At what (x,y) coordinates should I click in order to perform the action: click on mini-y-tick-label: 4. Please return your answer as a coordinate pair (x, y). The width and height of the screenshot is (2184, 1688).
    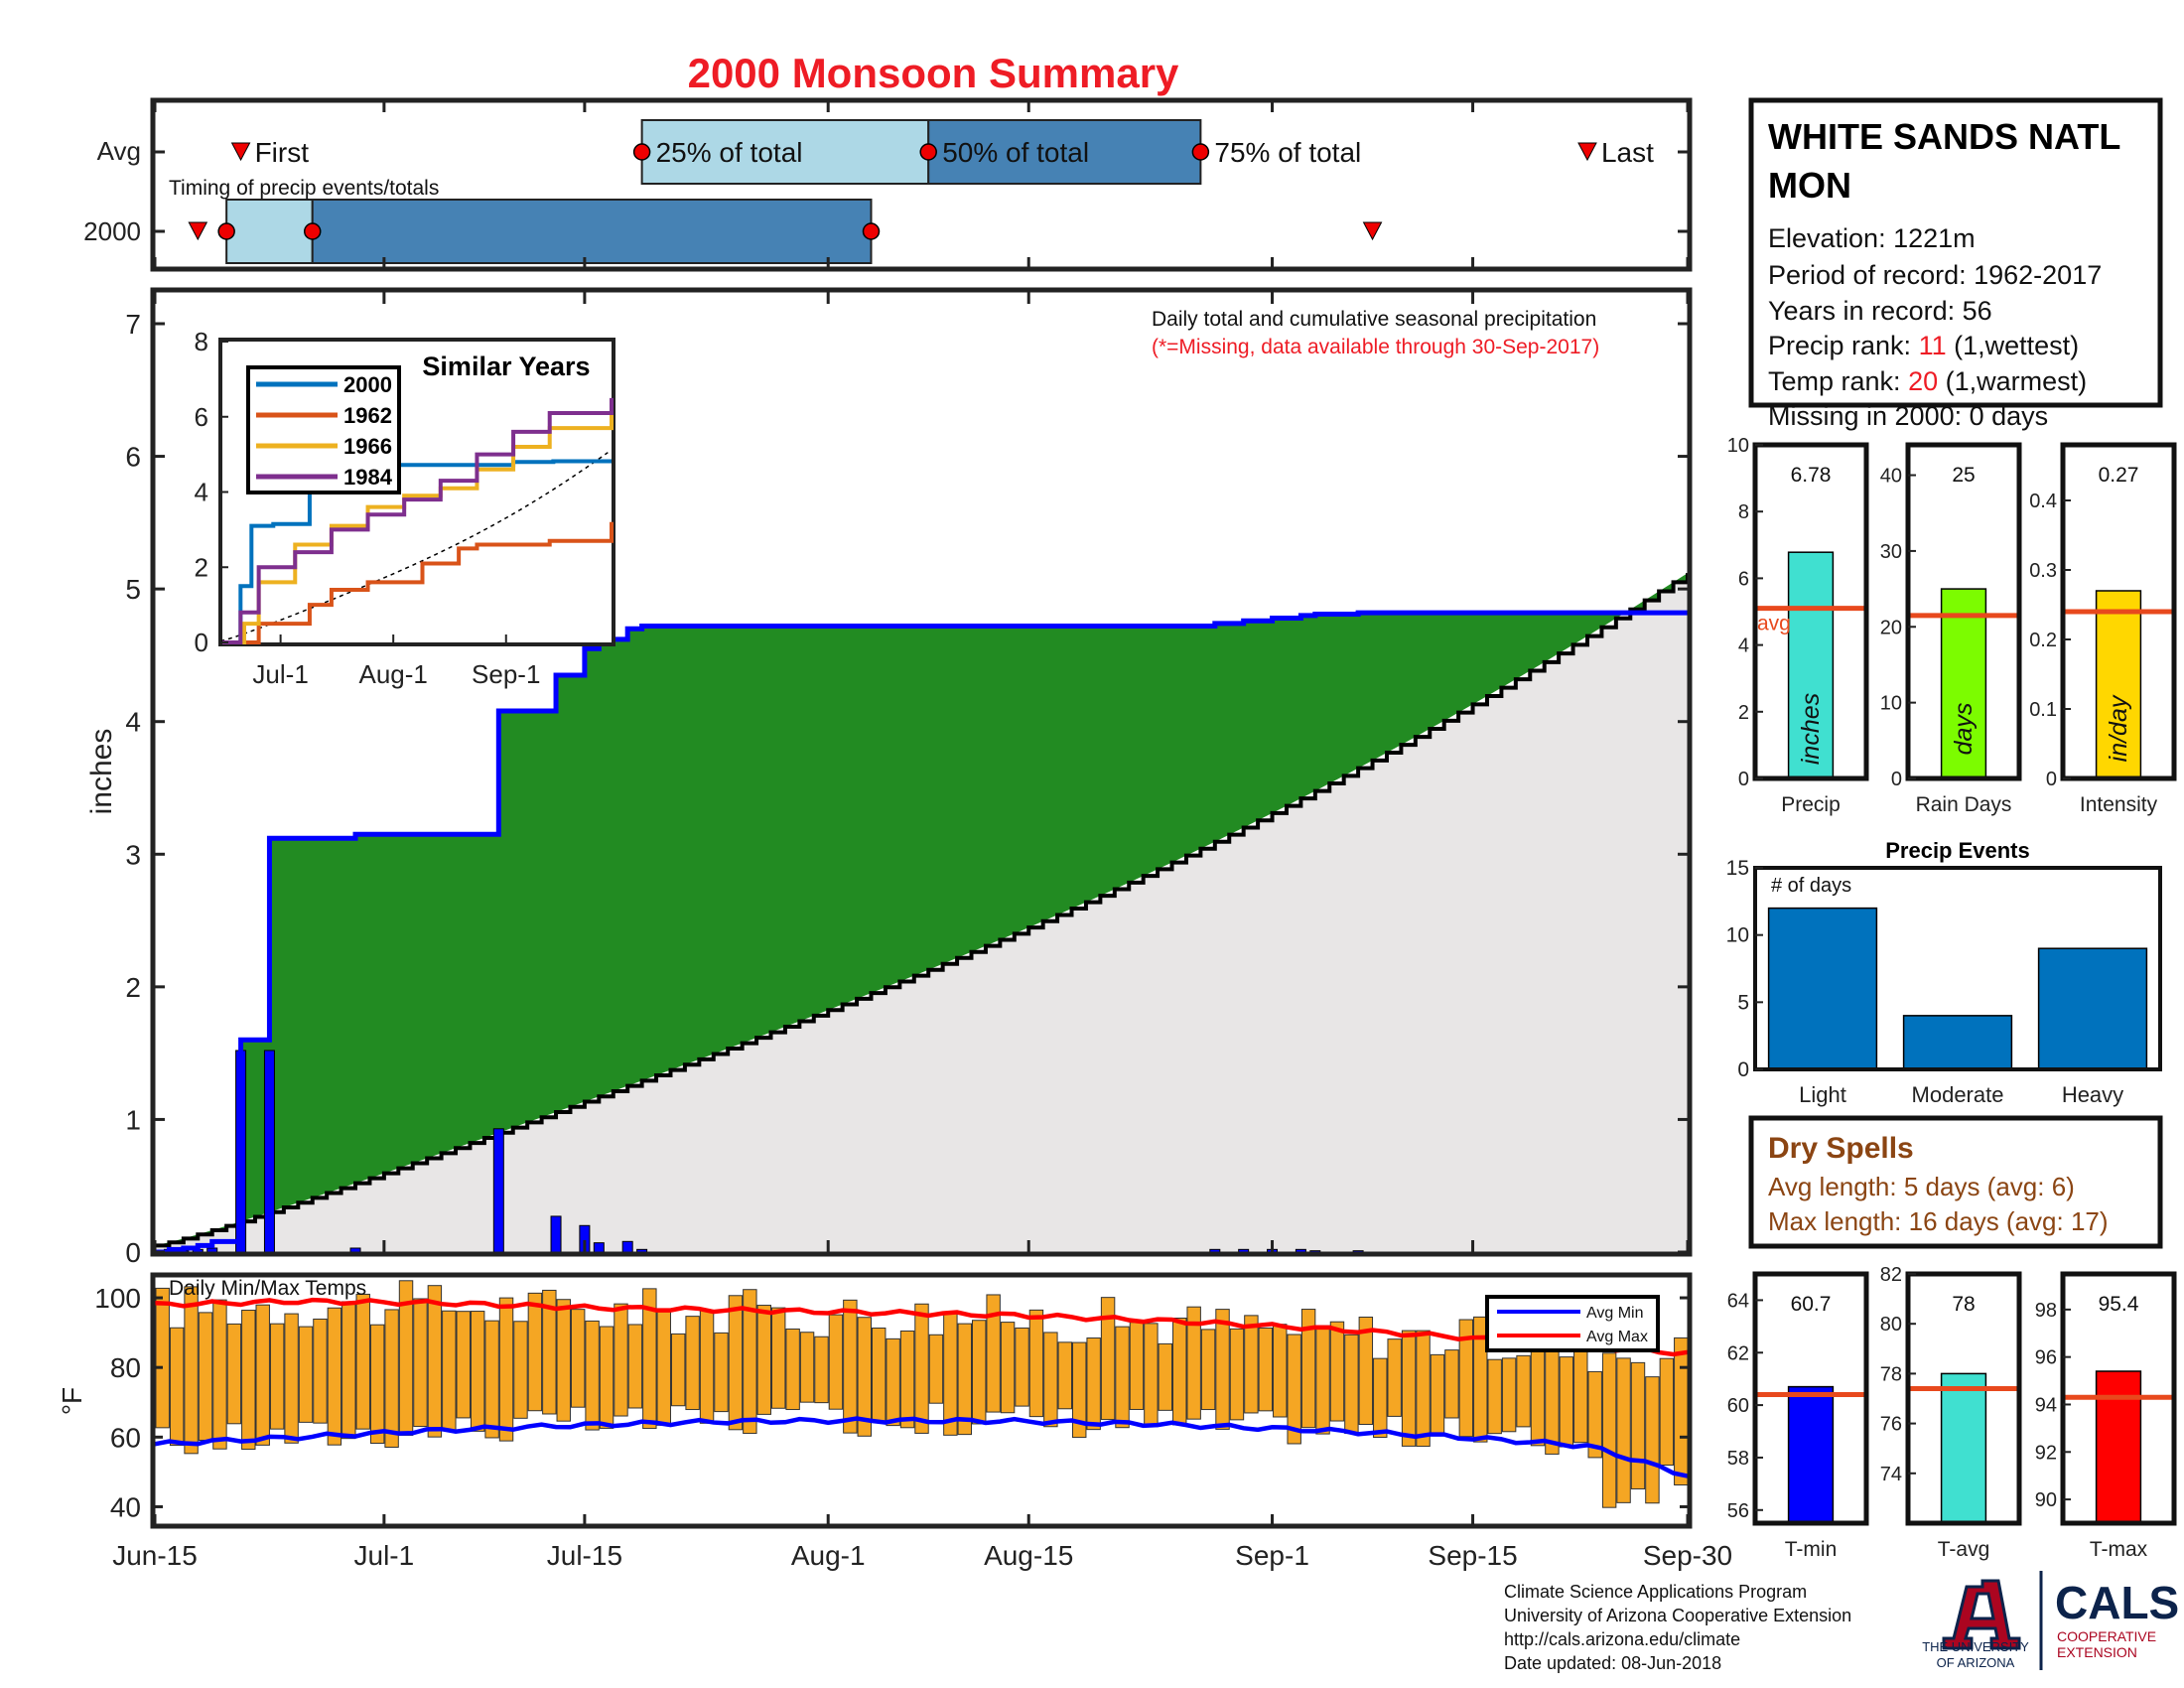
    Looking at the image, I should click on (1743, 646).